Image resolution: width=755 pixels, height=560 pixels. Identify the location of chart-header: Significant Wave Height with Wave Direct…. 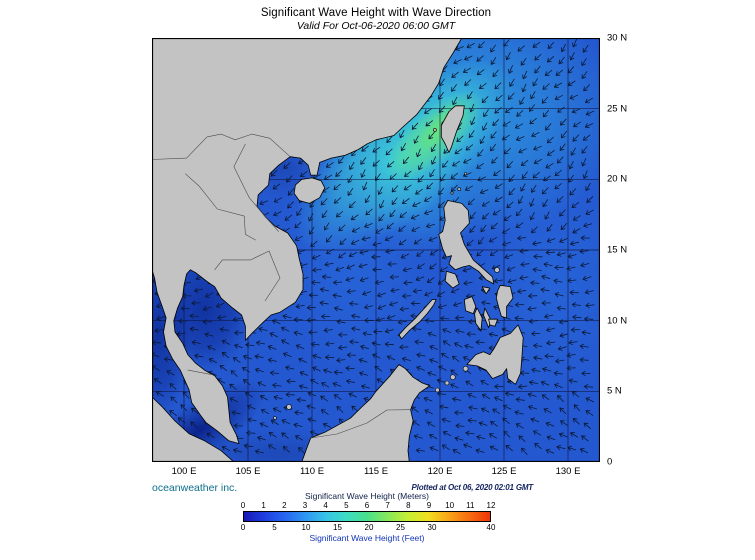
(376, 20).